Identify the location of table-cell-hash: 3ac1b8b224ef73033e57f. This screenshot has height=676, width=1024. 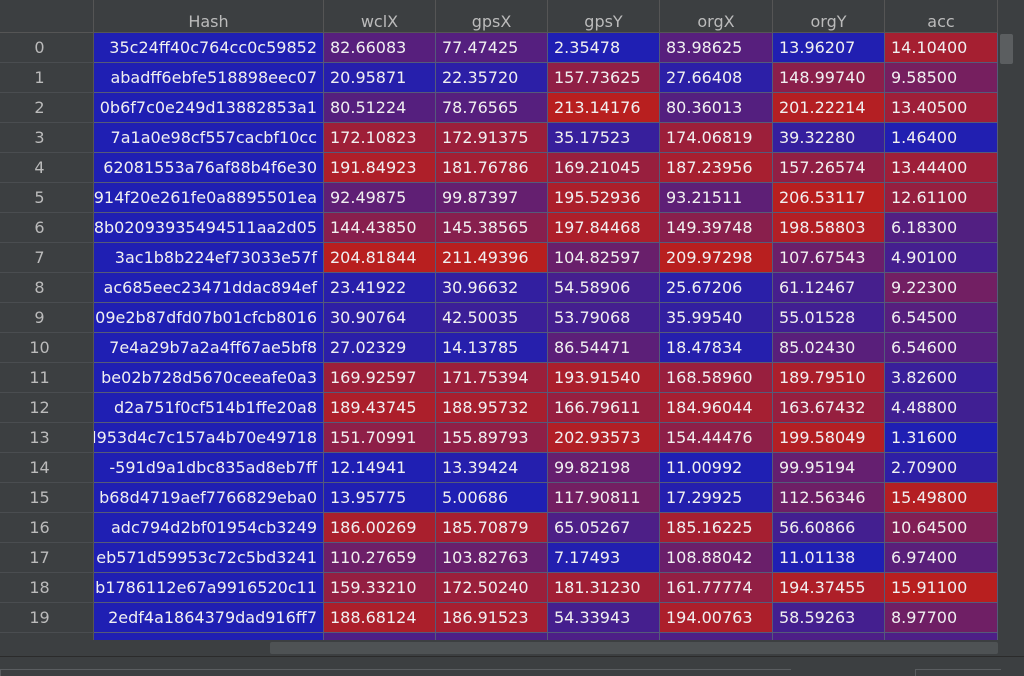
(209, 258).